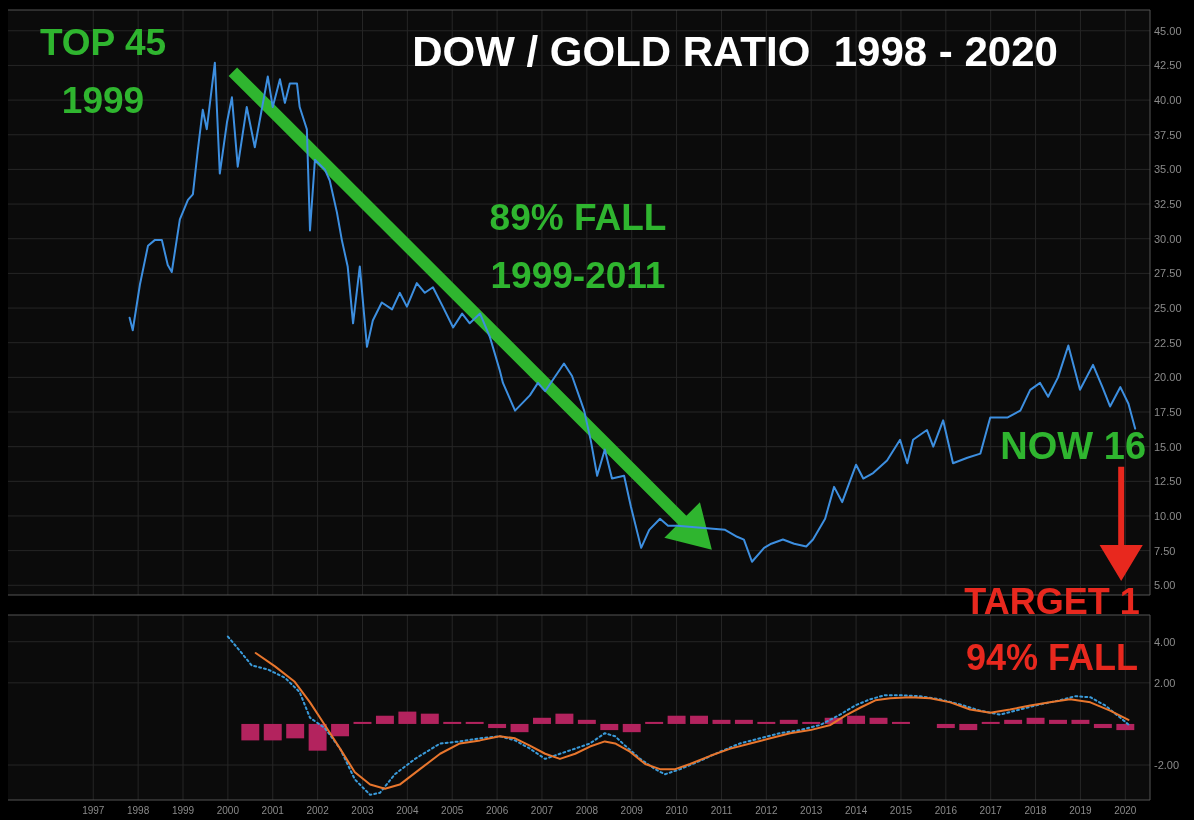 The image size is (1194, 820). What do you see at coordinates (1168, 100) in the screenshot?
I see `y-tick-label: 40.00` at bounding box center [1168, 100].